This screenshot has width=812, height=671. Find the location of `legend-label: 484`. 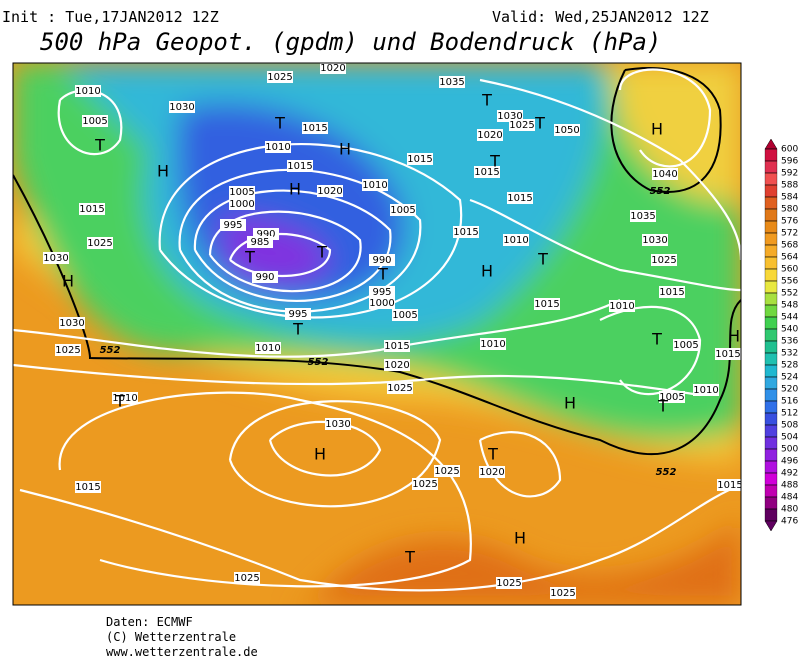

legend-label: 484 is located at coordinates (789, 498).